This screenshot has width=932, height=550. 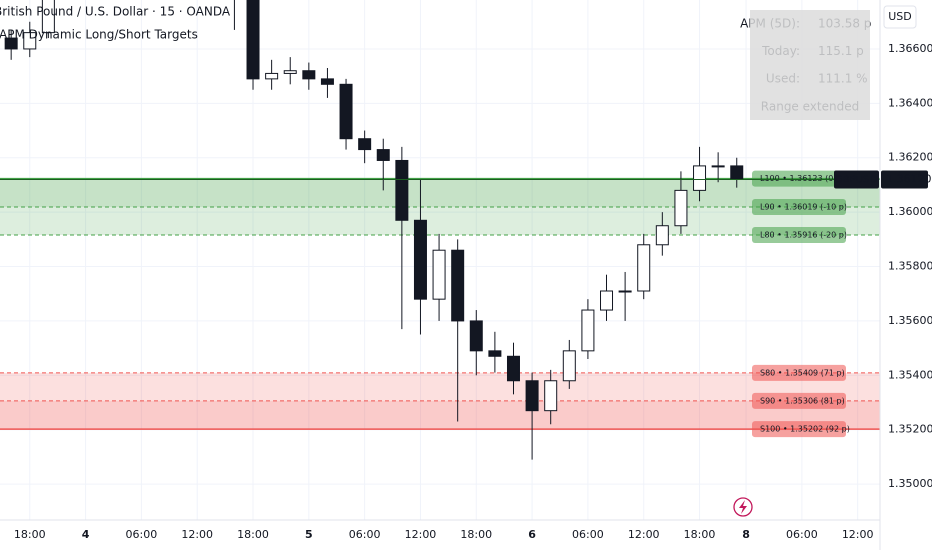 I want to click on target-label: L80 • 1.35916 (-20 p), so click(x=803, y=234).